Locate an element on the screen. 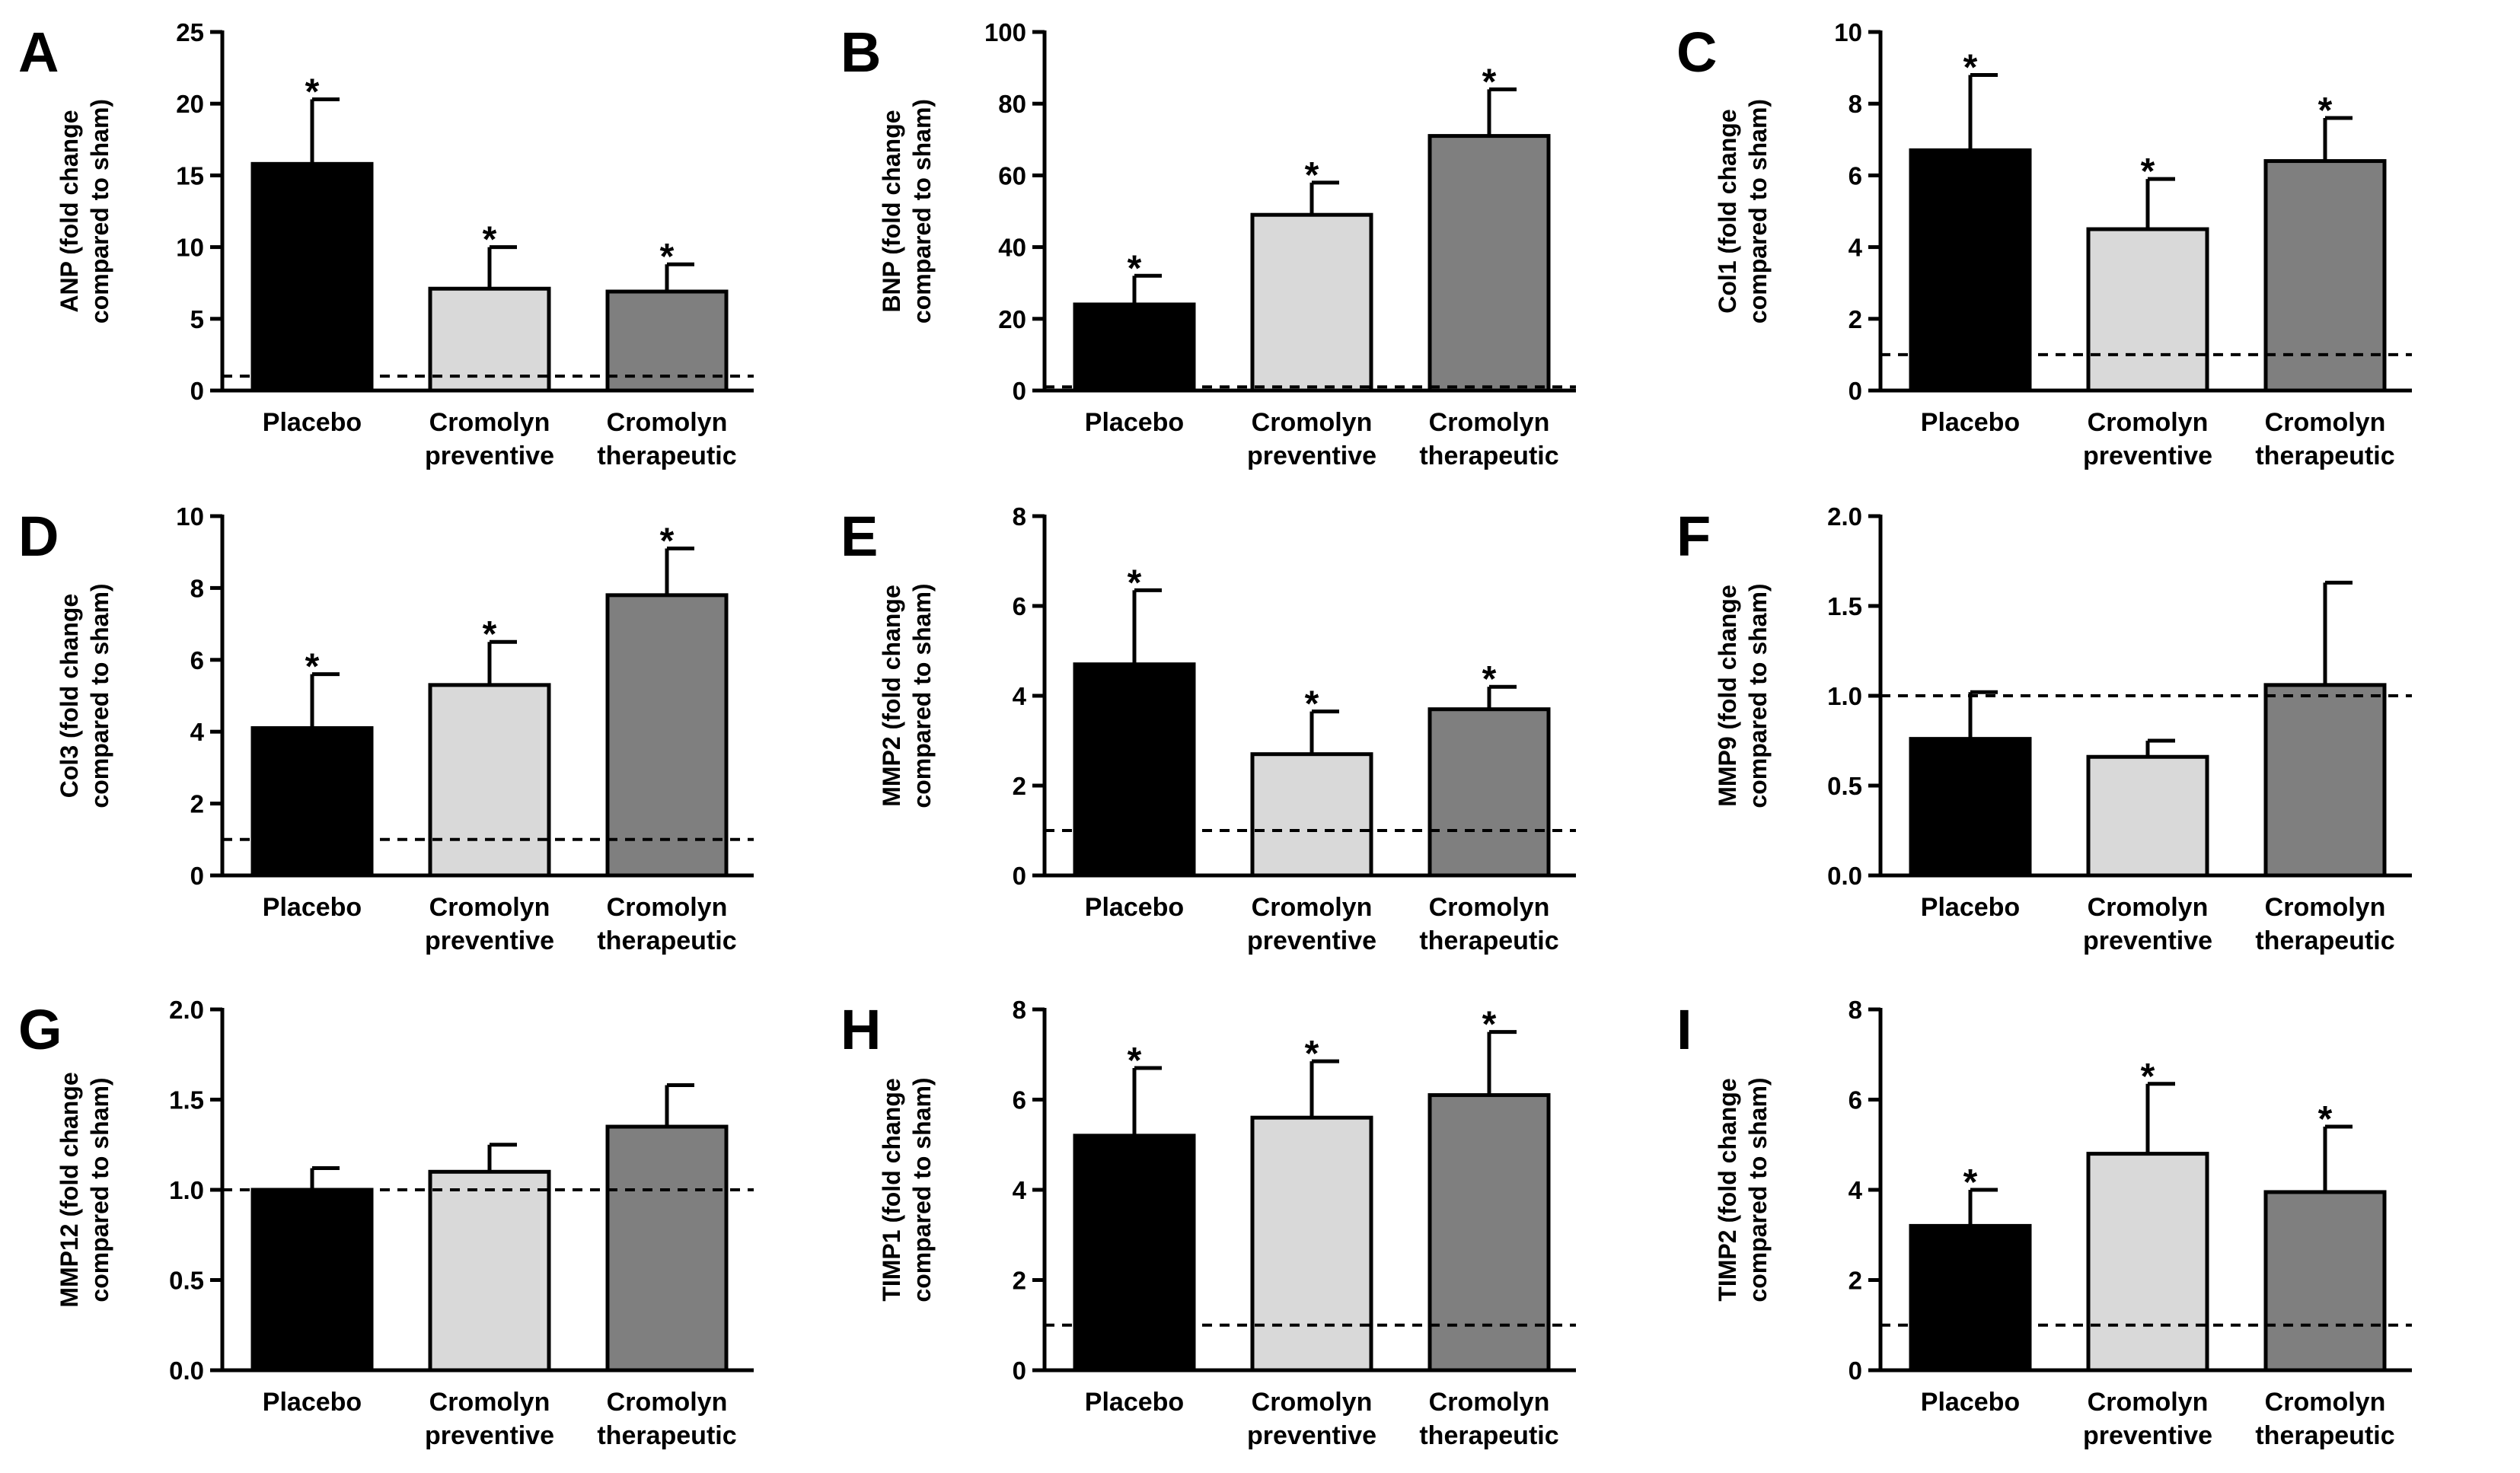  panel-letter-a: A is located at coordinates (38, 53).